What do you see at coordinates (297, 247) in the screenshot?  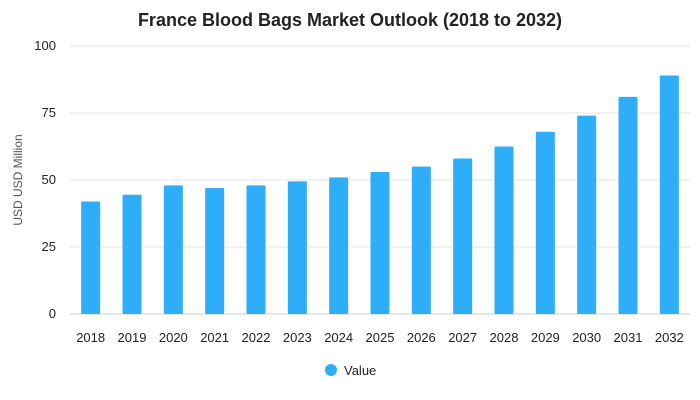 I see `bar-2023` at bounding box center [297, 247].